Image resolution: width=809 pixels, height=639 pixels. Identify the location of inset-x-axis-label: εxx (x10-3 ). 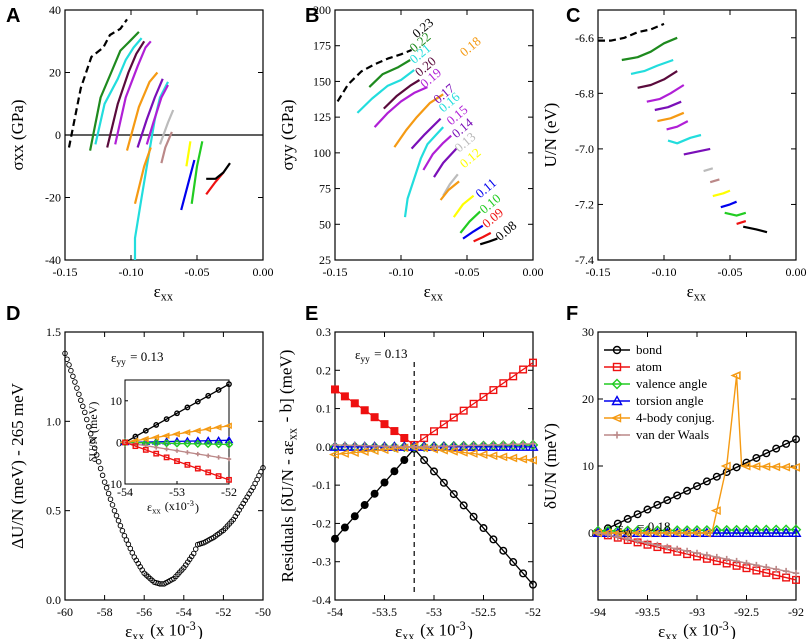
(173, 506).